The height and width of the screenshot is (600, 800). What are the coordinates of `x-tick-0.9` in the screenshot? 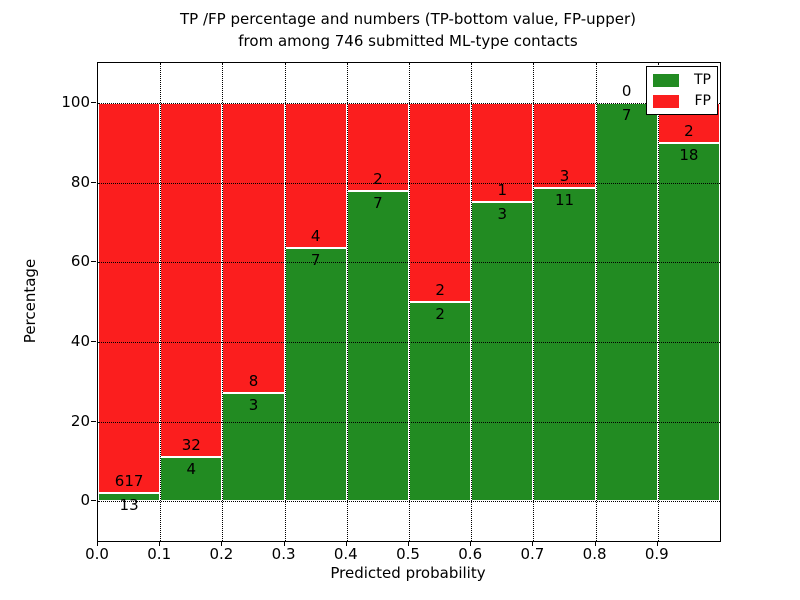 It's located at (657, 543).